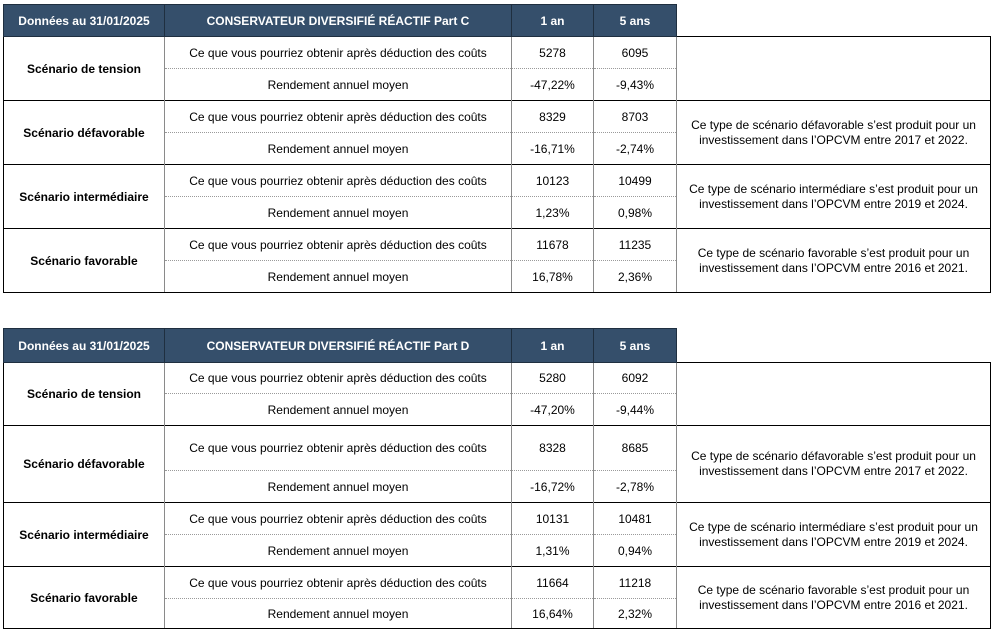  What do you see at coordinates (552, 212) in the screenshot?
I see `value-1-year: 1,23%` at bounding box center [552, 212].